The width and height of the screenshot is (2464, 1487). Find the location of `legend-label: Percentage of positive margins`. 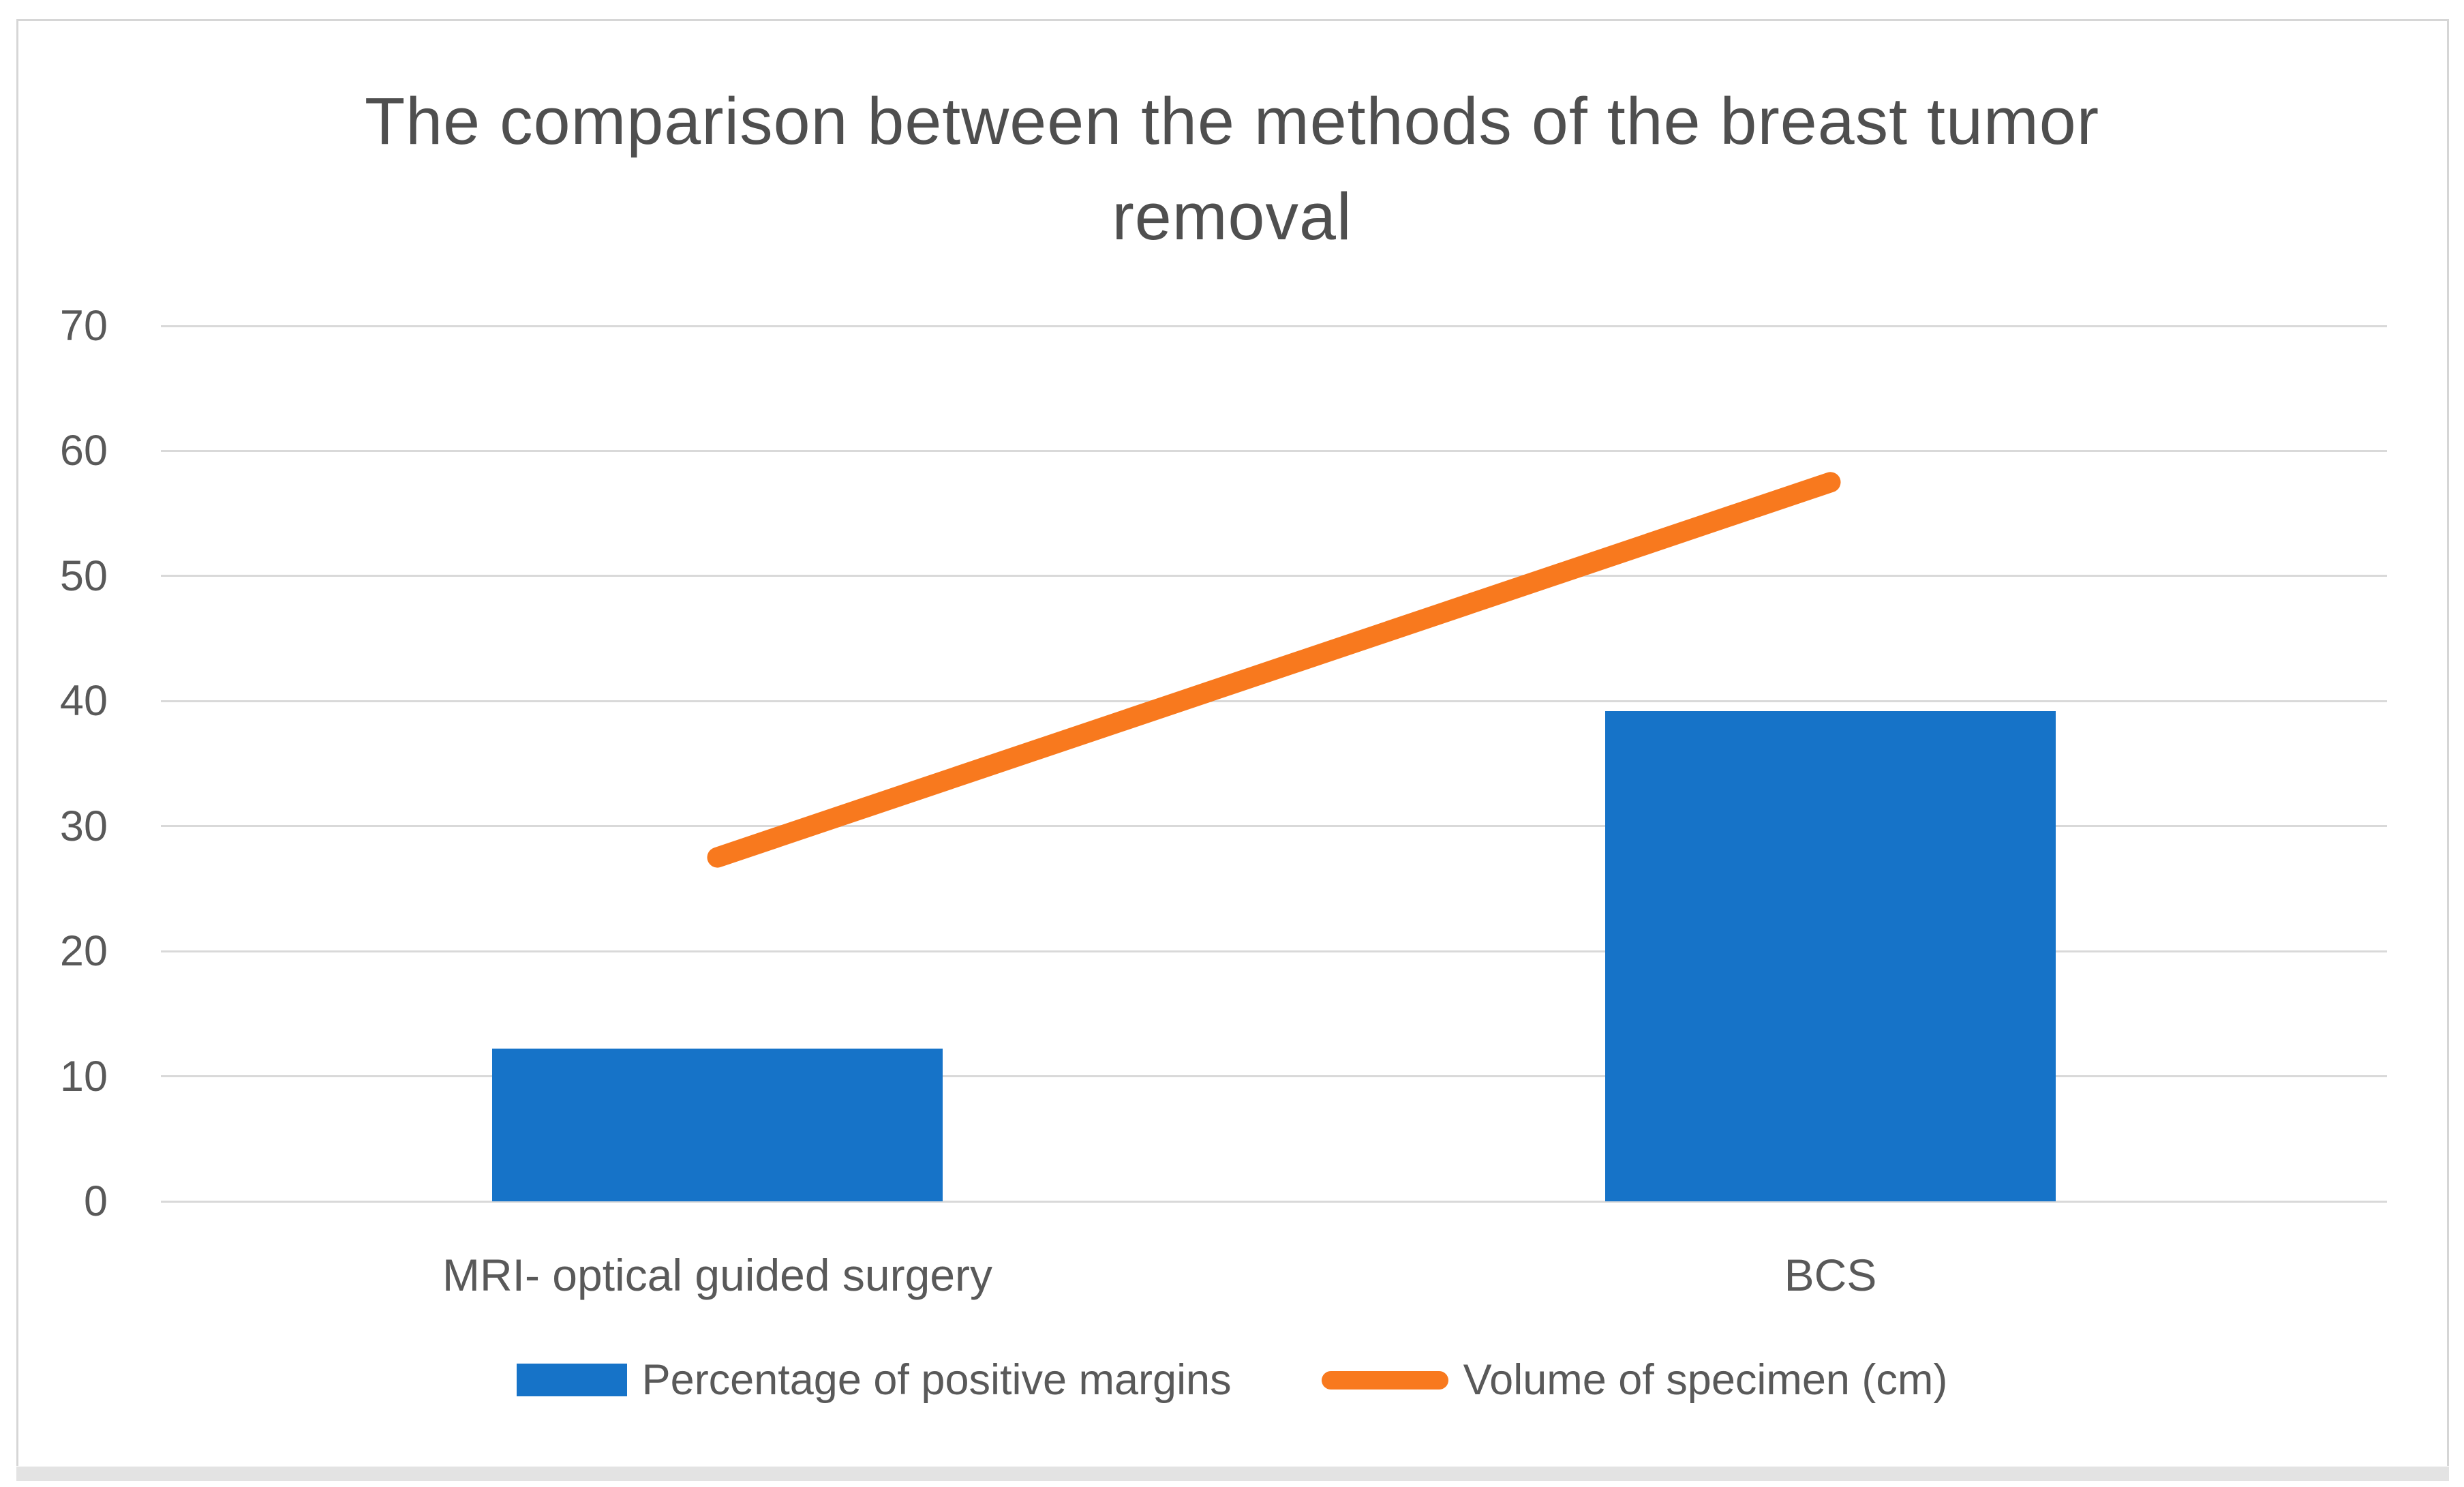

legend-label: Percentage of positive margins is located at coordinates (936, 1380).